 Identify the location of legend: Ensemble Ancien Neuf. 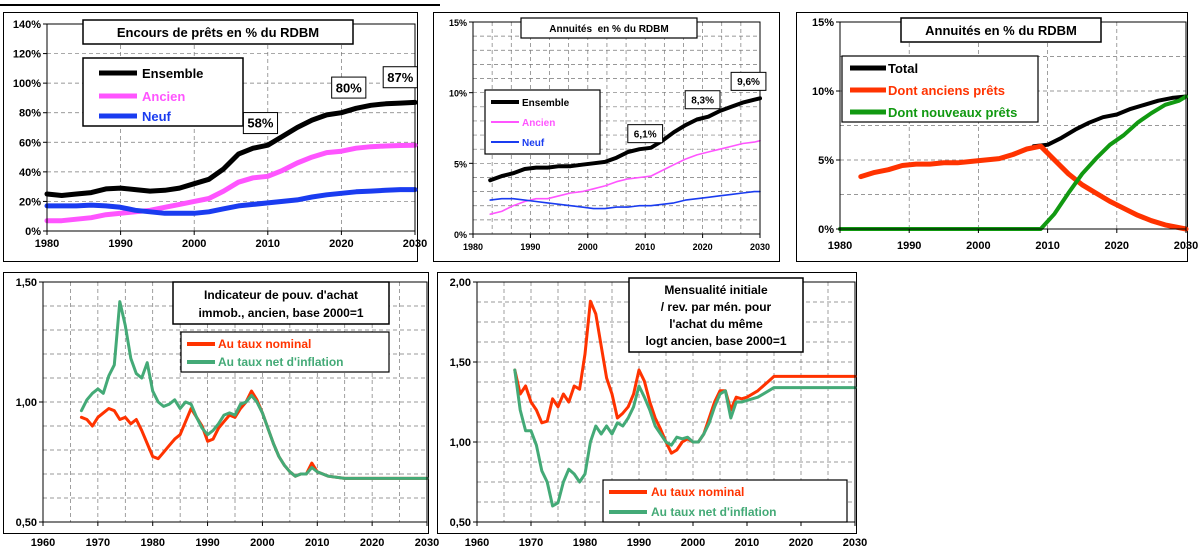
(542, 122).